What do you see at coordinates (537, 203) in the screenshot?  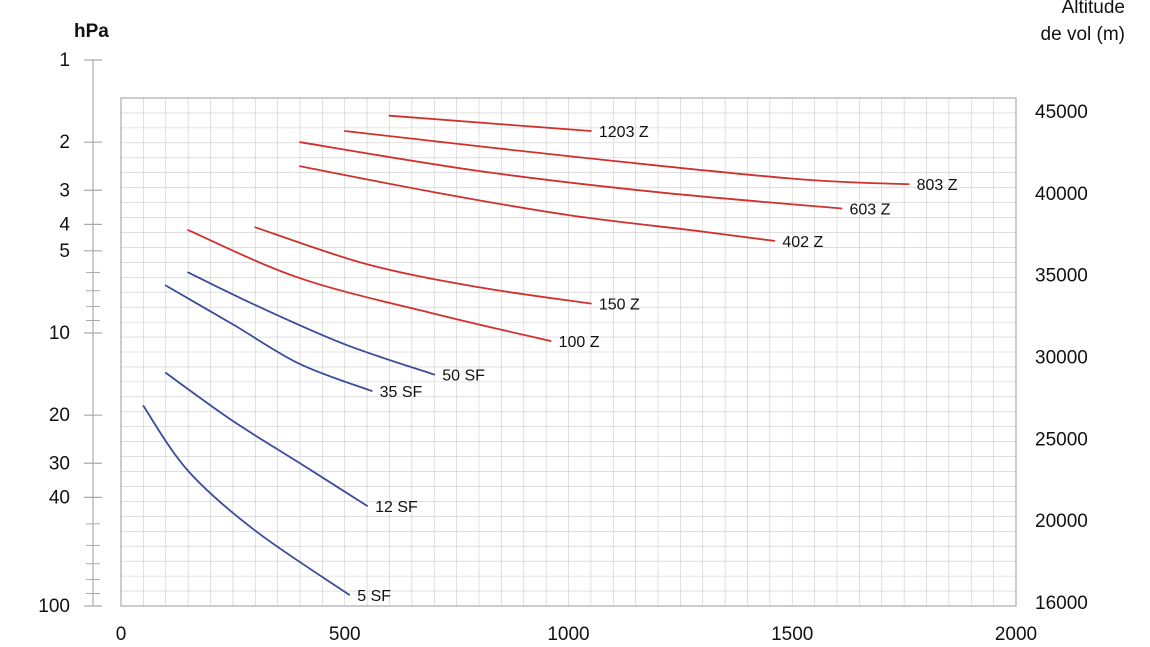 I see `series-line-402-z` at bounding box center [537, 203].